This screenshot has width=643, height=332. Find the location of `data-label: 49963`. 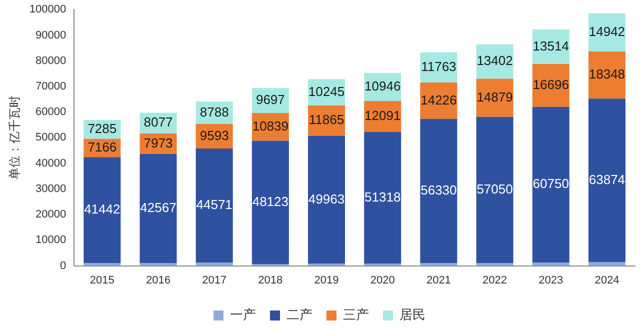

data-label: 49963 is located at coordinates (326, 198).